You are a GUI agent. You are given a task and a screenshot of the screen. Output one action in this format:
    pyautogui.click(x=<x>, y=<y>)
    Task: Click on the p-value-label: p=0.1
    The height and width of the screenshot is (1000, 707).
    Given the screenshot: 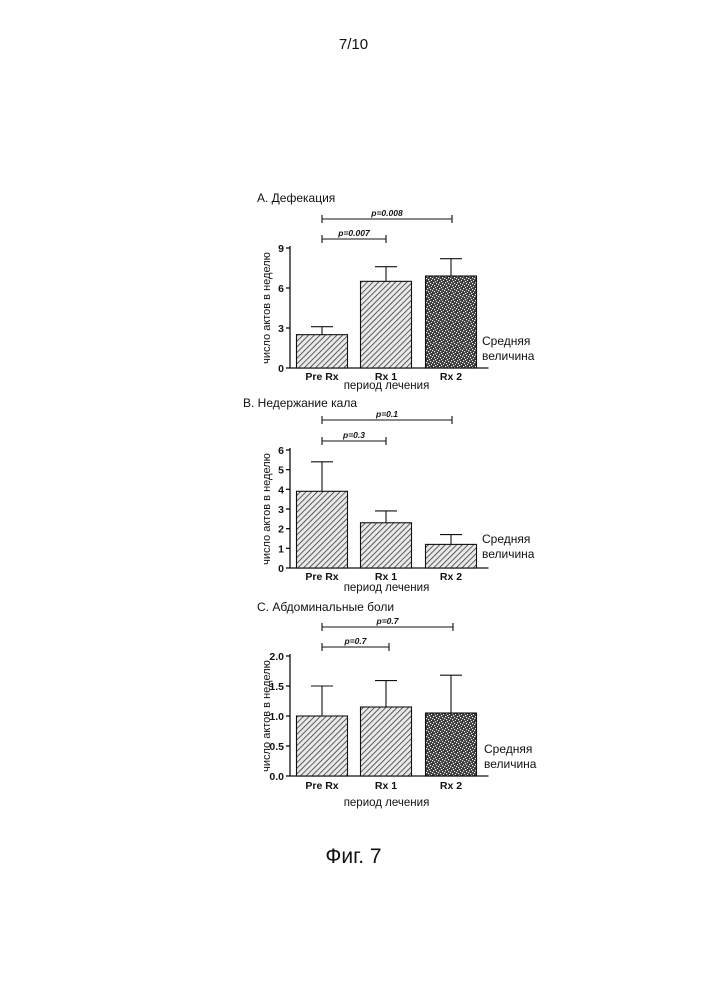 What is the action you would take?
    pyautogui.click(x=386, y=414)
    